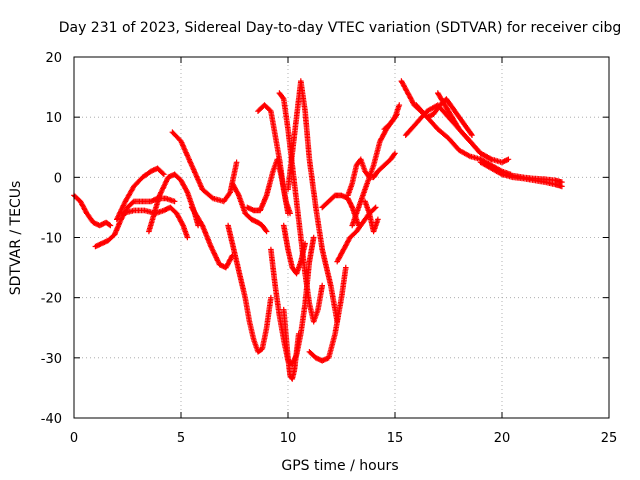 The height and width of the screenshot is (480, 640). Describe the element at coordinates (53, 118) in the screenshot. I see `y-tick-label: 10` at that location.